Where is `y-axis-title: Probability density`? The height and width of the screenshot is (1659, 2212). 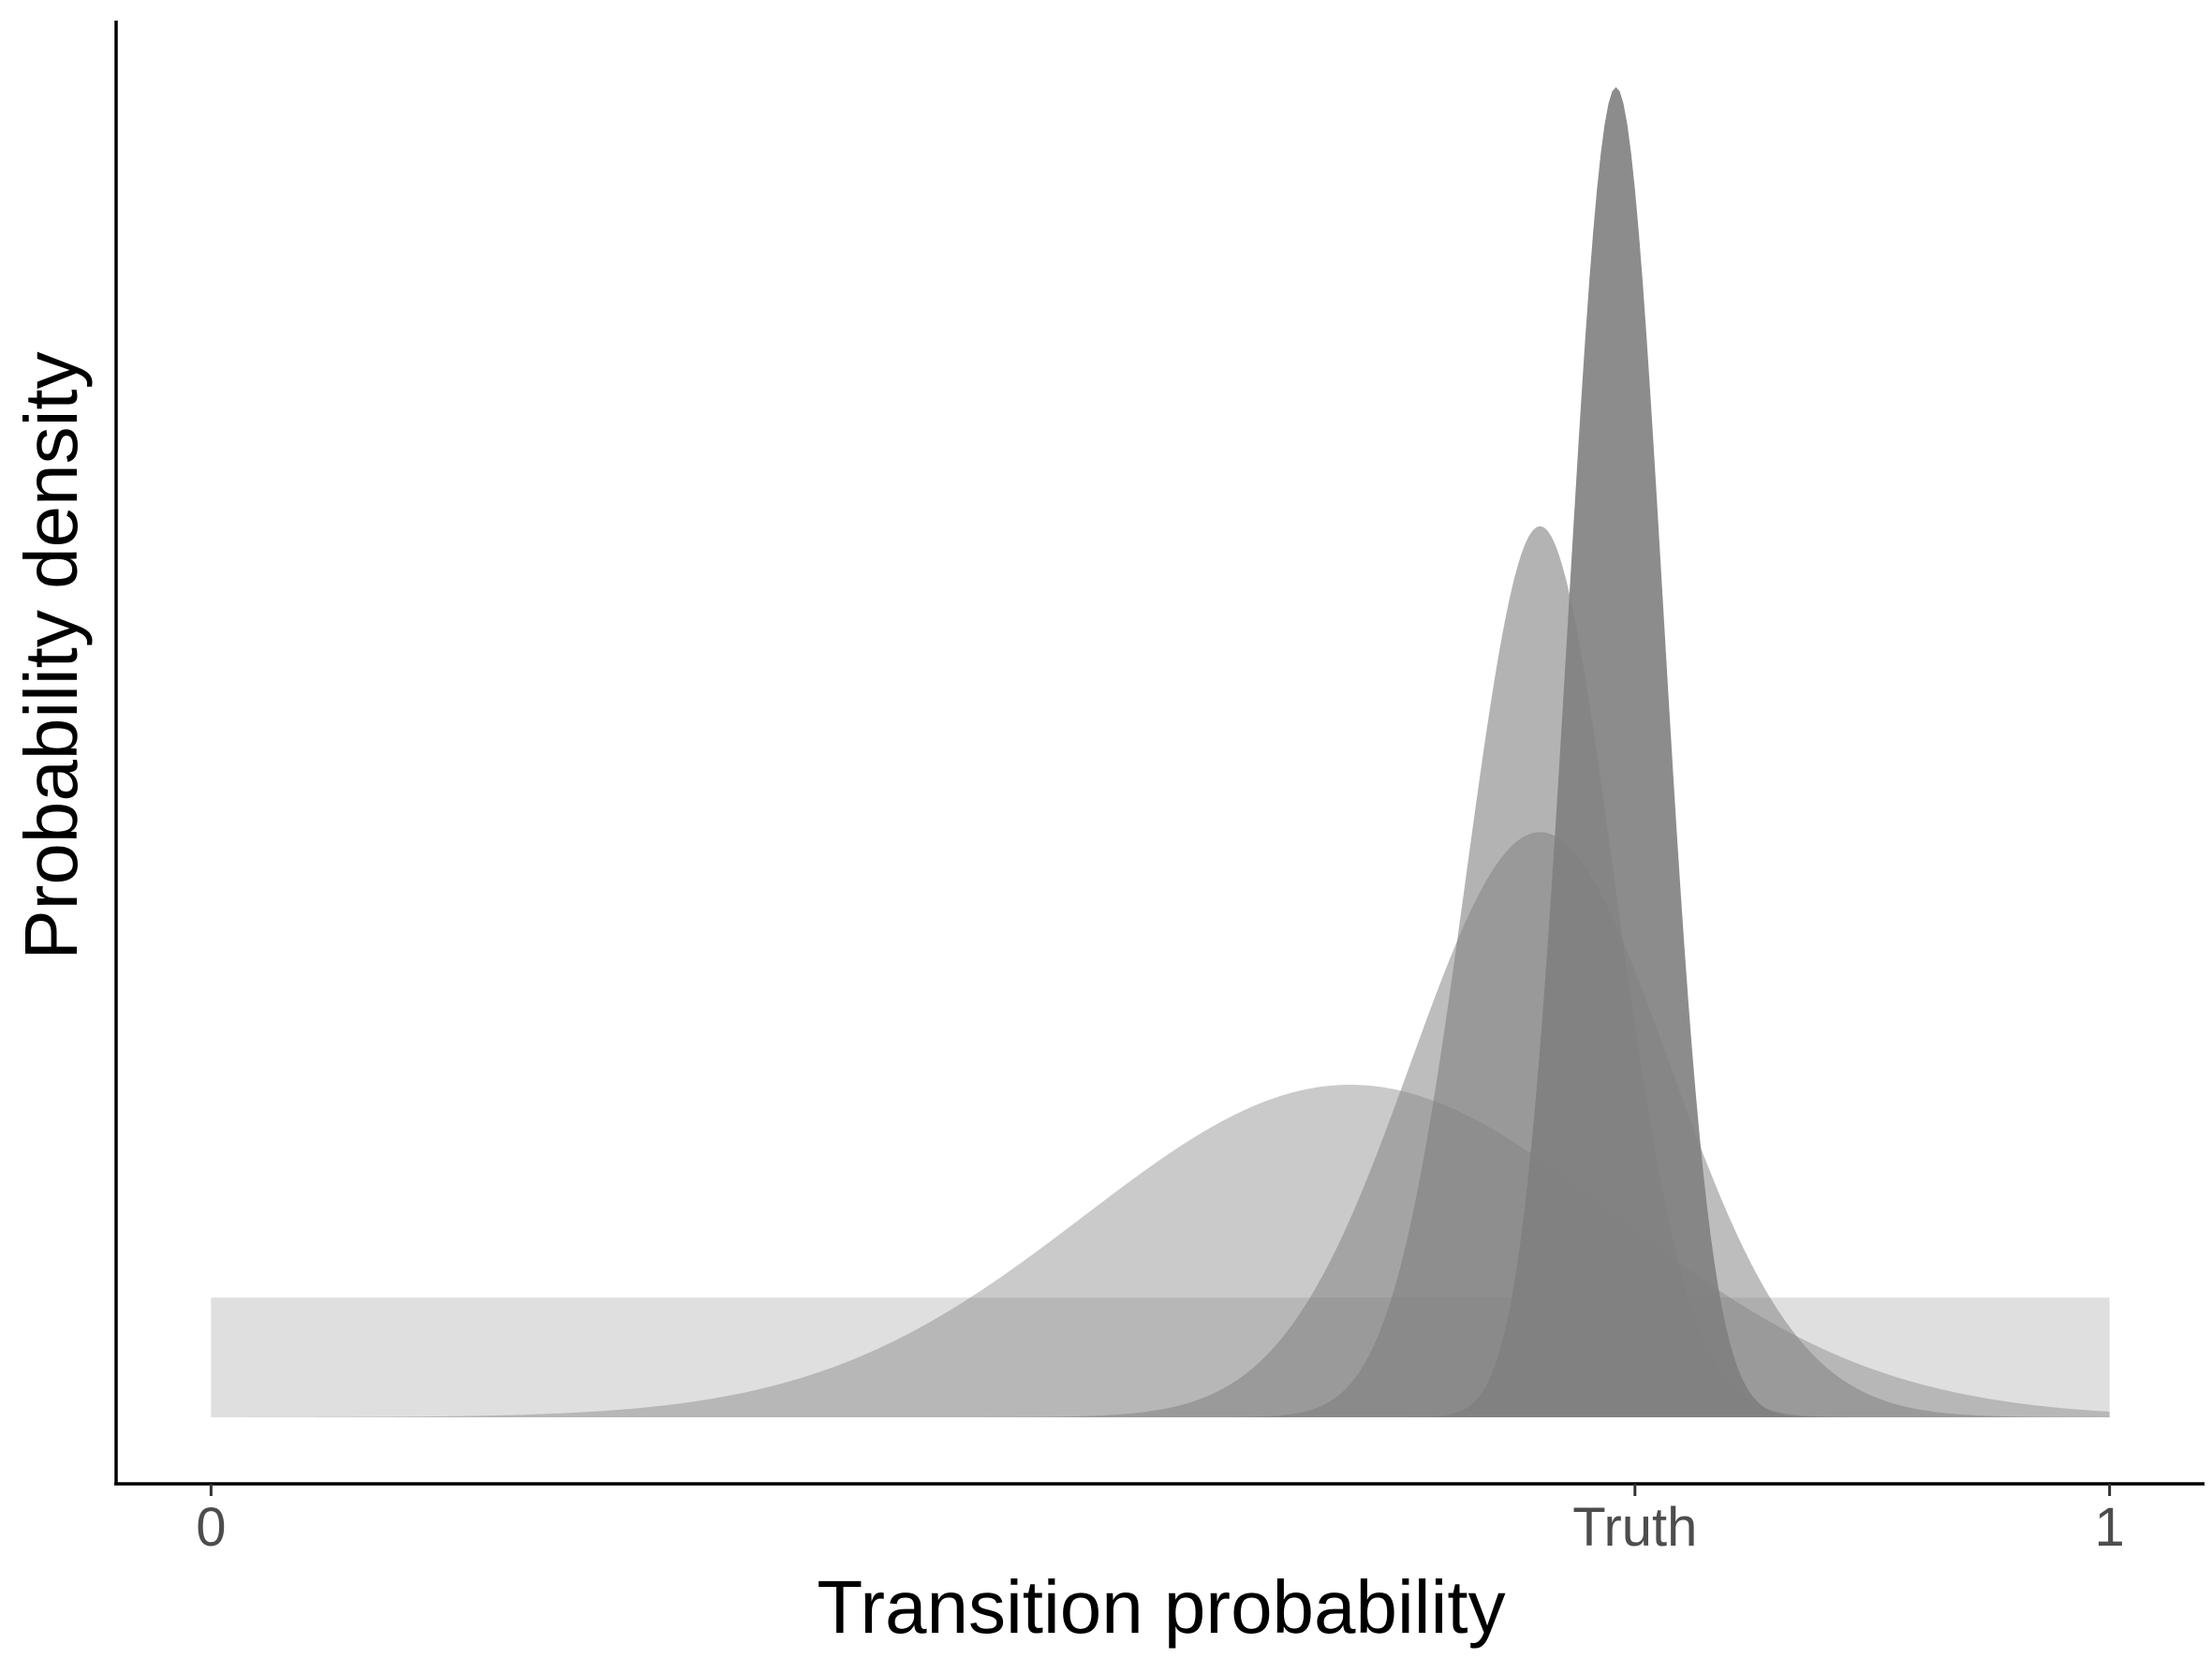
y-axis-title: Probability density is located at coordinates (51, 655).